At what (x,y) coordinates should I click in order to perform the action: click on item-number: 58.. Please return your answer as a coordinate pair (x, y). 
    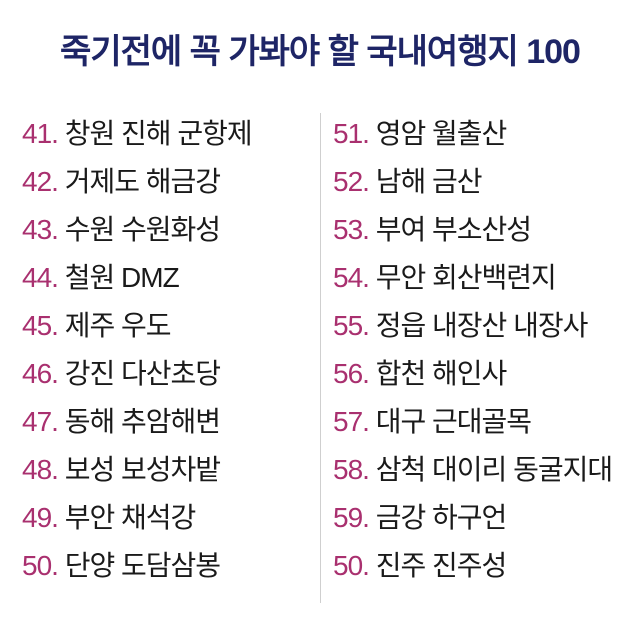
    Looking at the image, I should click on (351, 469).